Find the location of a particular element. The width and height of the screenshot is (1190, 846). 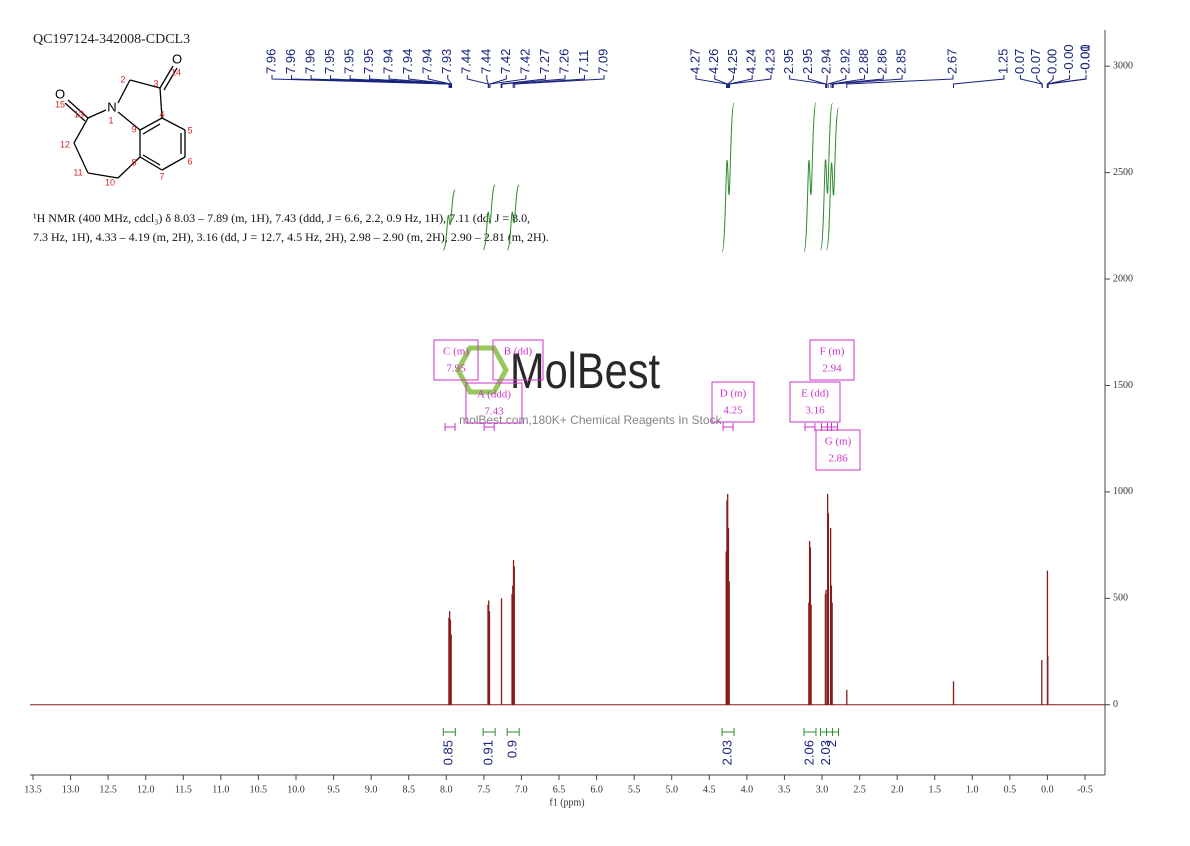

peak-label: 1.25 is located at coordinates (1002, 61).